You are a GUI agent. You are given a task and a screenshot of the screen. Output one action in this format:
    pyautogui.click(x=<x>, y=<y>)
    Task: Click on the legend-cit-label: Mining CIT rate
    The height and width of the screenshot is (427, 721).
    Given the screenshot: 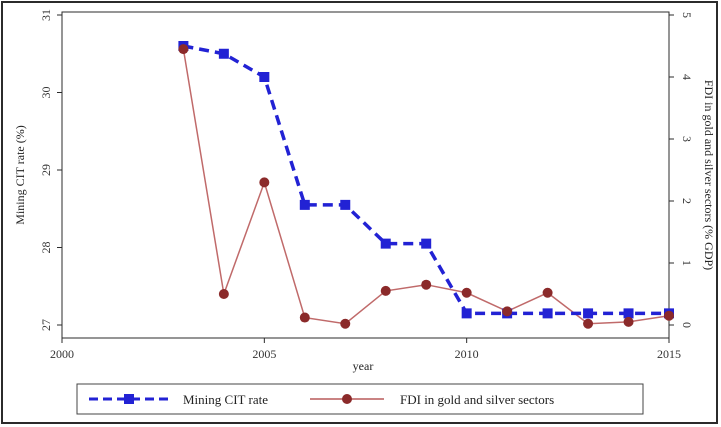 What is the action you would take?
    pyautogui.click(x=225, y=399)
    